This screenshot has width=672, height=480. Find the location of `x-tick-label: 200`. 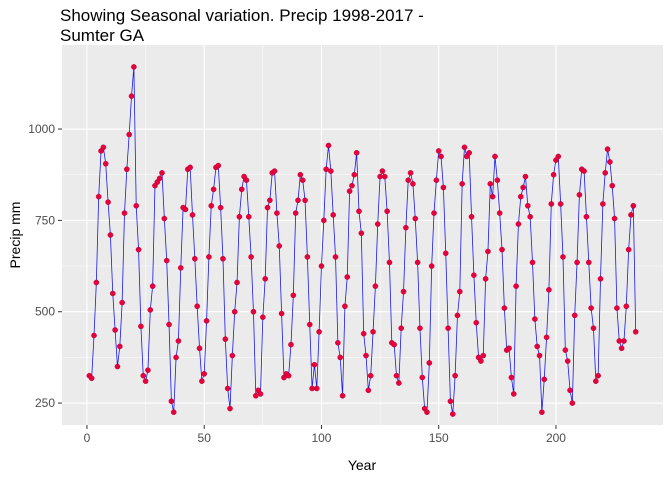

x-tick-label: 200 is located at coordinates (556, 438).